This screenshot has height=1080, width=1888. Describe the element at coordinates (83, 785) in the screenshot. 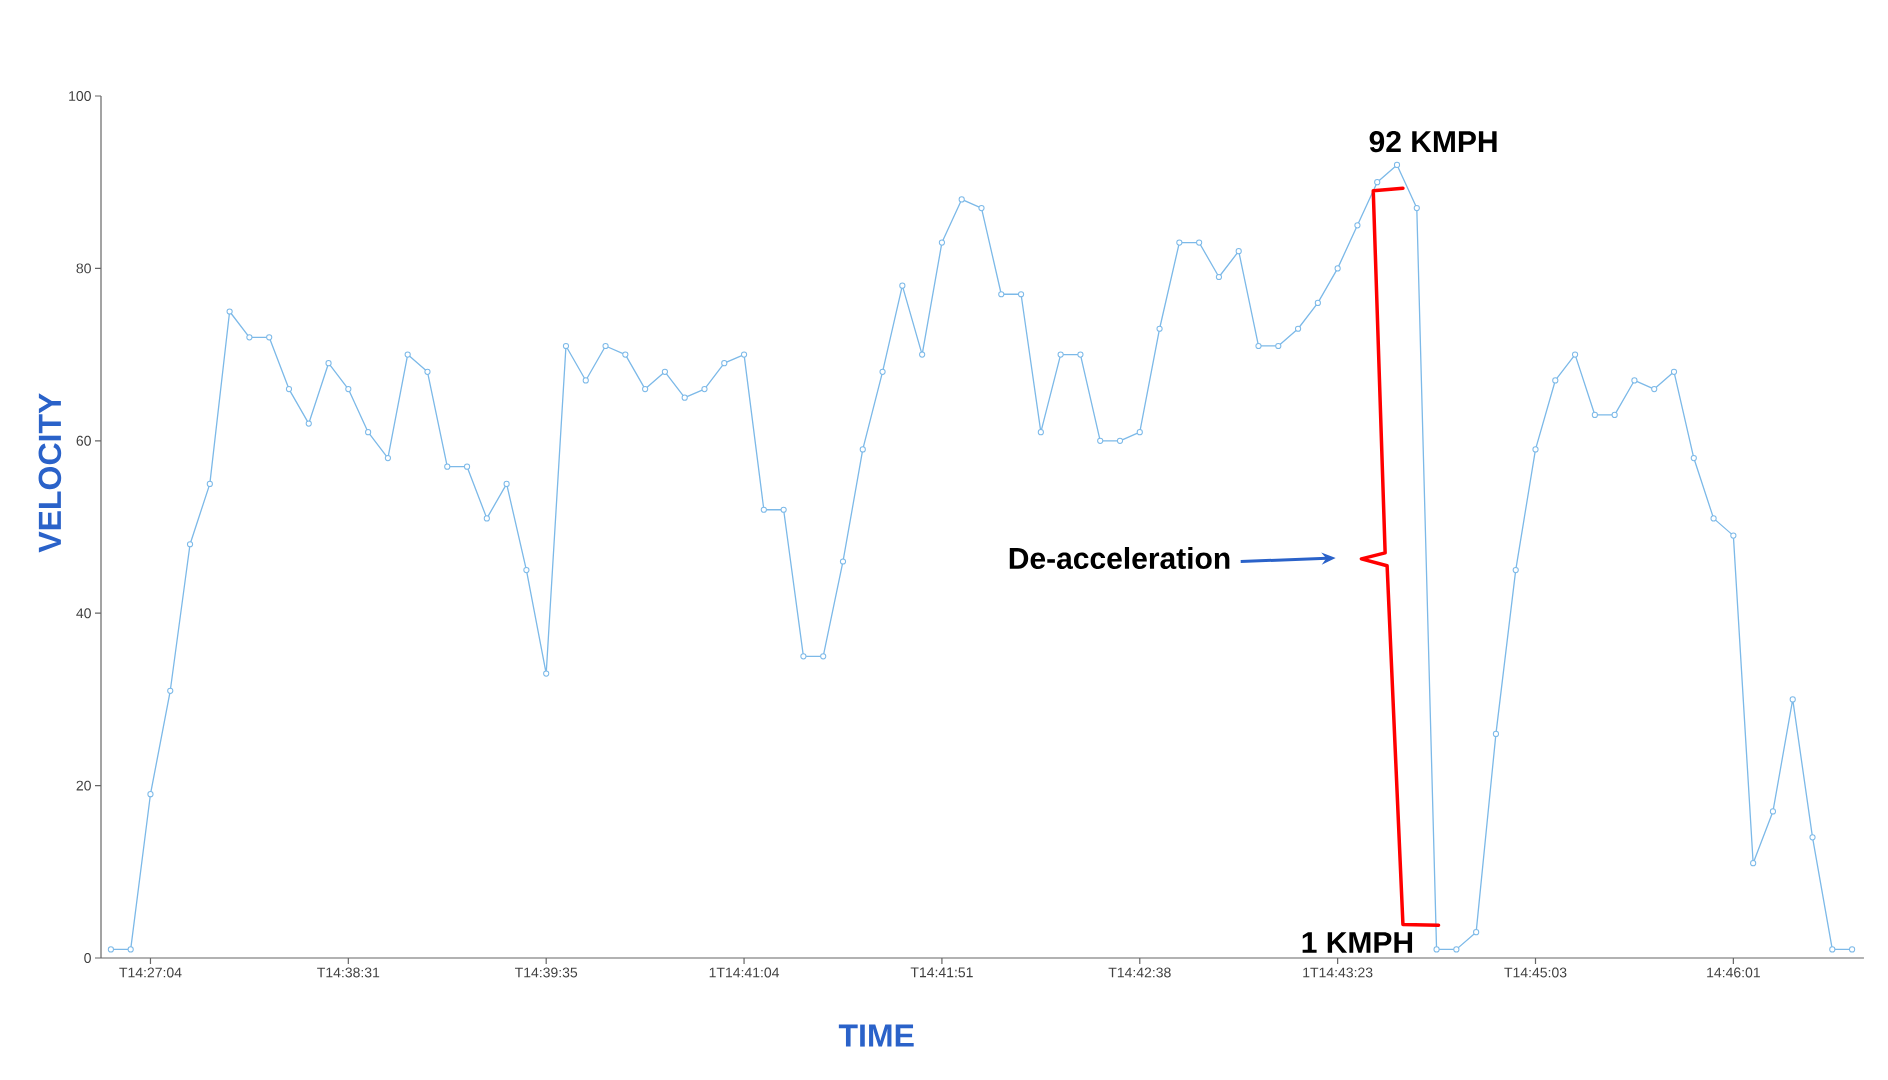

I see `y-tick-label: 20` at that location.